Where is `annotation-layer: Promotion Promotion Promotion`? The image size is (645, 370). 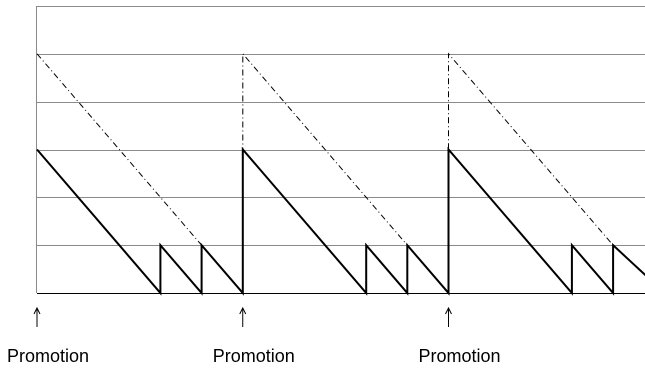
annotation-layer: Promotion Promotion Promotion is located at coordinates (254, 336).